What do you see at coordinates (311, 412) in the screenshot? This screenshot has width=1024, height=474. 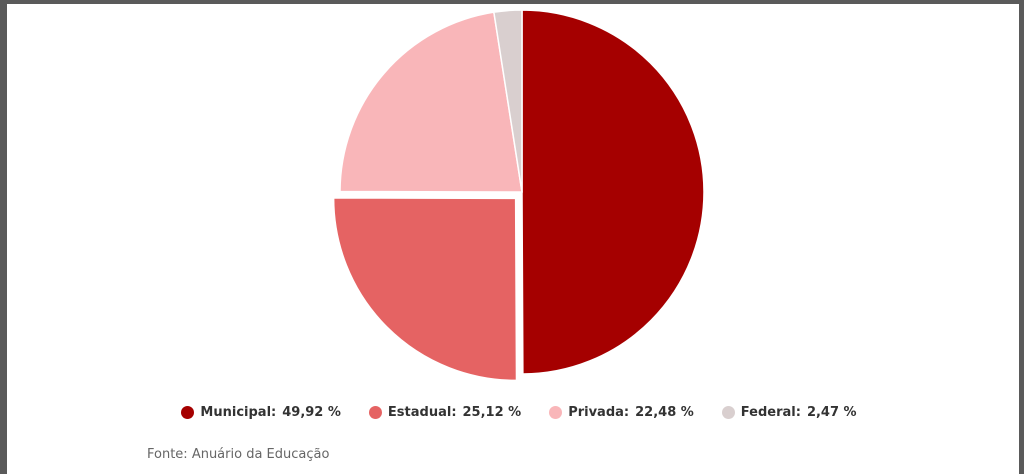 I see `legend-value: 49,92 %` at bounding box center [311, 412].